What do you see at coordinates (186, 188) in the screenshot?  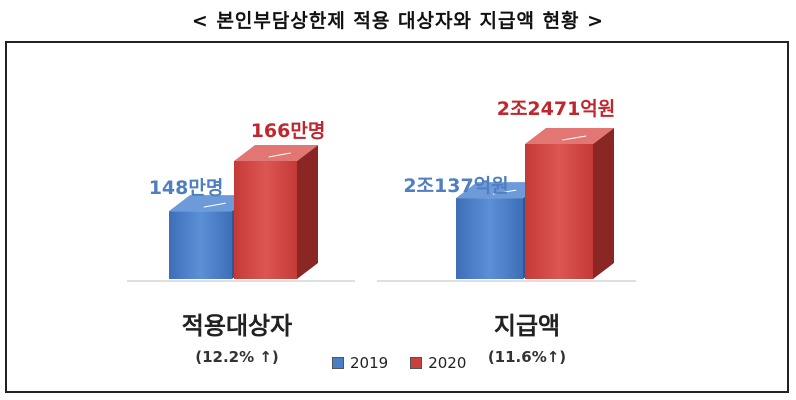 I see `data-label-0-2019: 148만명` at bounding box center [186, 188].